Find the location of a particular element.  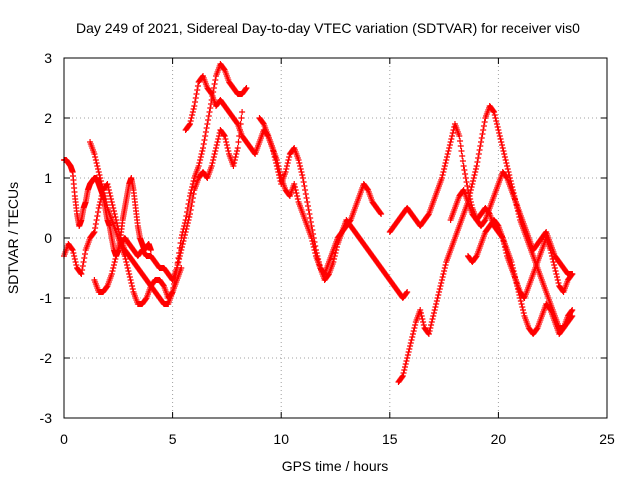

y-tick-label: 3 is located at coordinates (48, 58).